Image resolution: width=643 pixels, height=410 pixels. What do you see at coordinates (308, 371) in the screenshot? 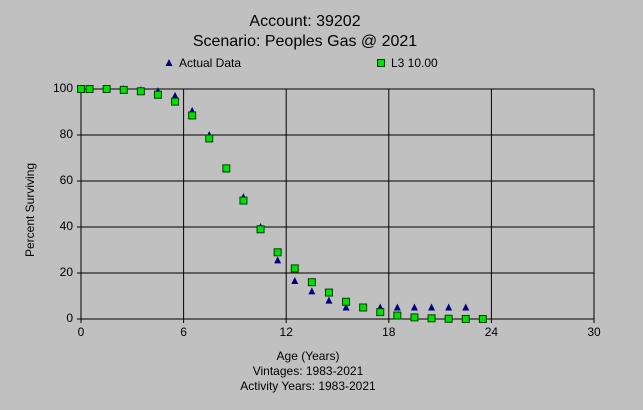
I see `note: Vintages: 1983-2021` at bounding box center [308, 371].